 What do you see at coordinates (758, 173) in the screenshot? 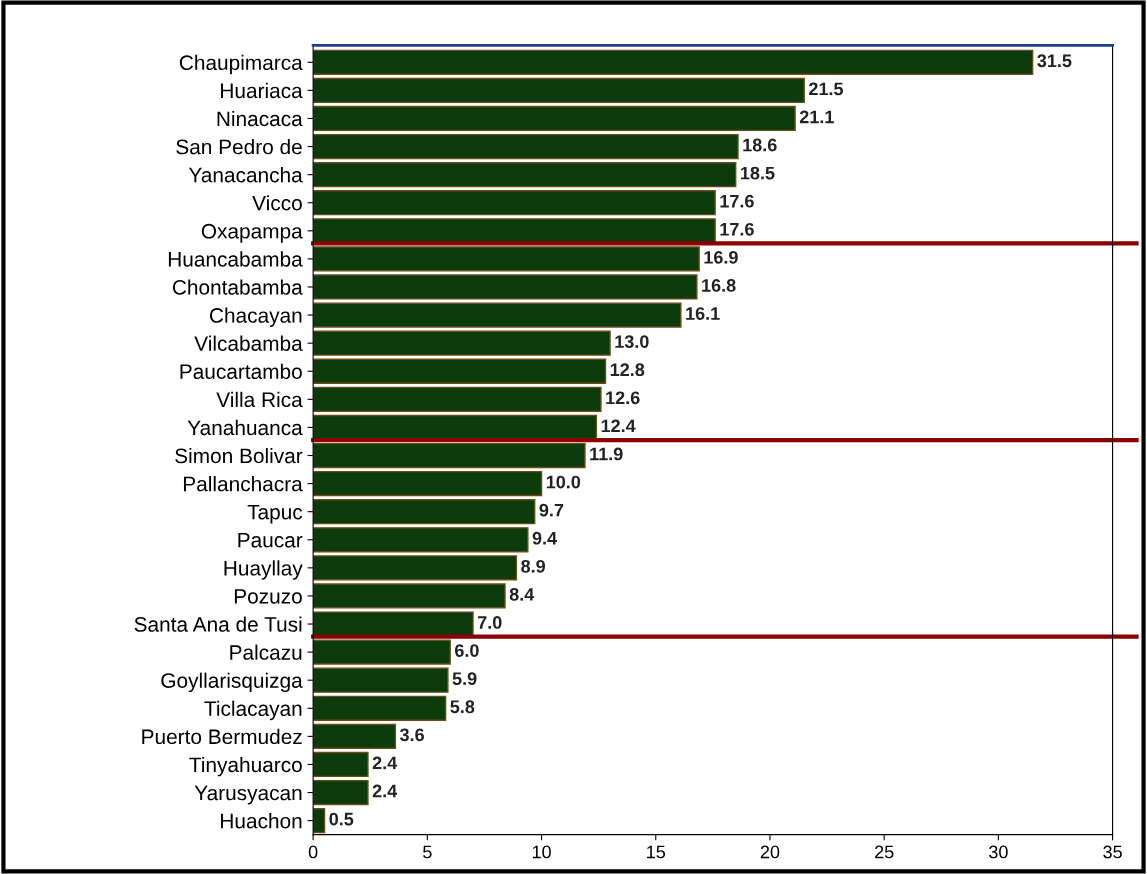
I see `data-label: 18.5` at bounding box center [758, 173].